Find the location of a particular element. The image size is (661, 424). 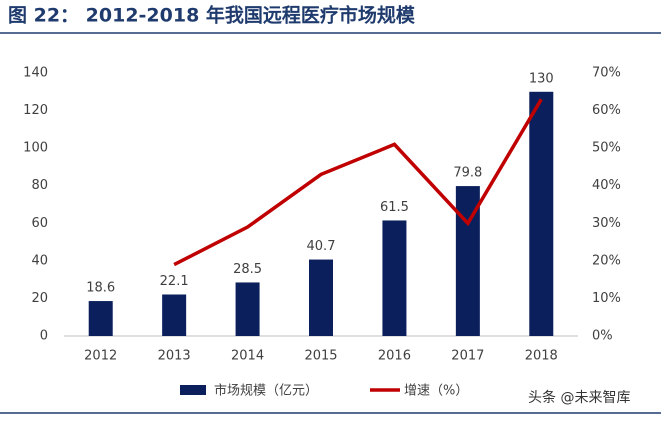

y-tick-label: 60 is located at coordinates (39, 223).